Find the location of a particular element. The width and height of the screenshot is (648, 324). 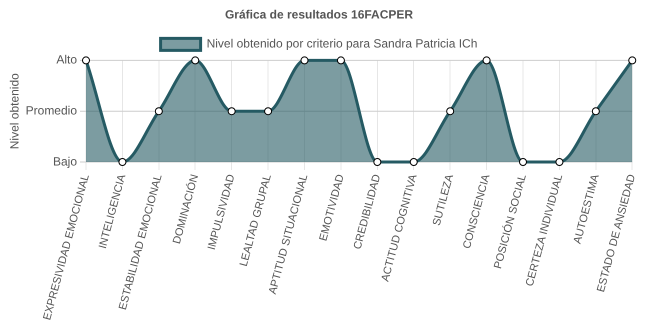

chart-title: Gráfica de resultados 16FACPER is located at coordinates (319, 15).